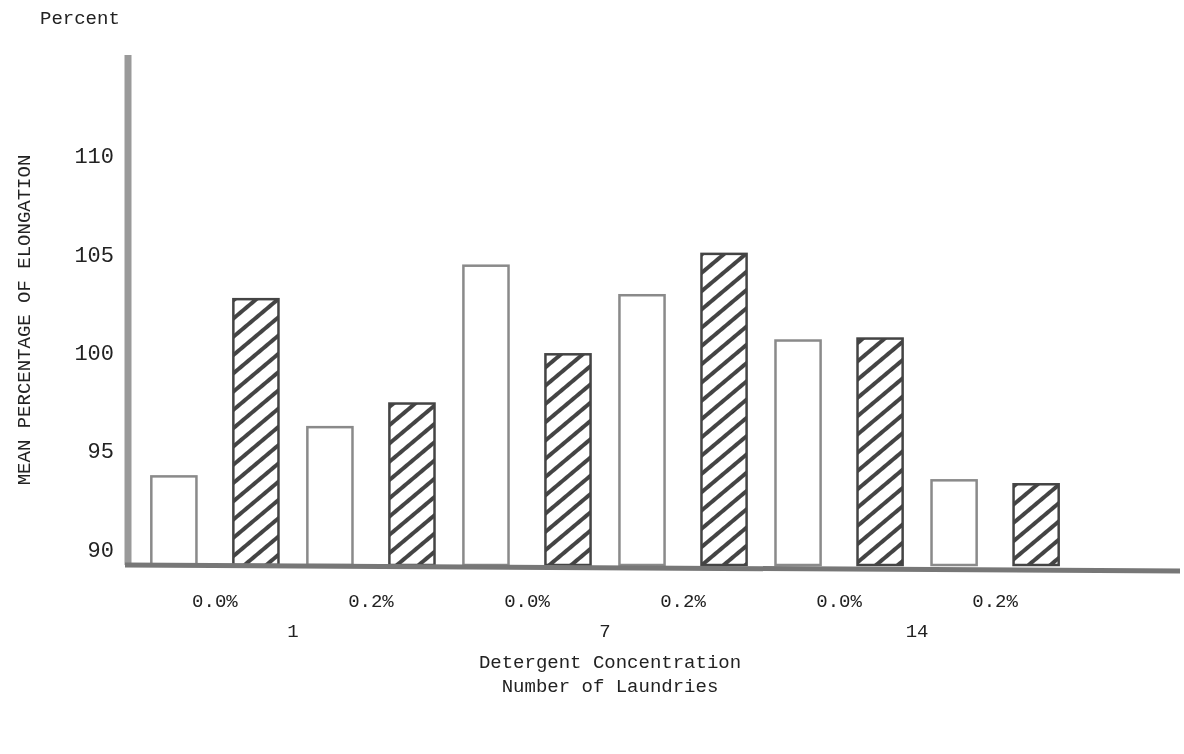 Image resolution: width=1184 pixels, height=754 pixels. I want to click on y-tick-label: 95, so click(100, 453).